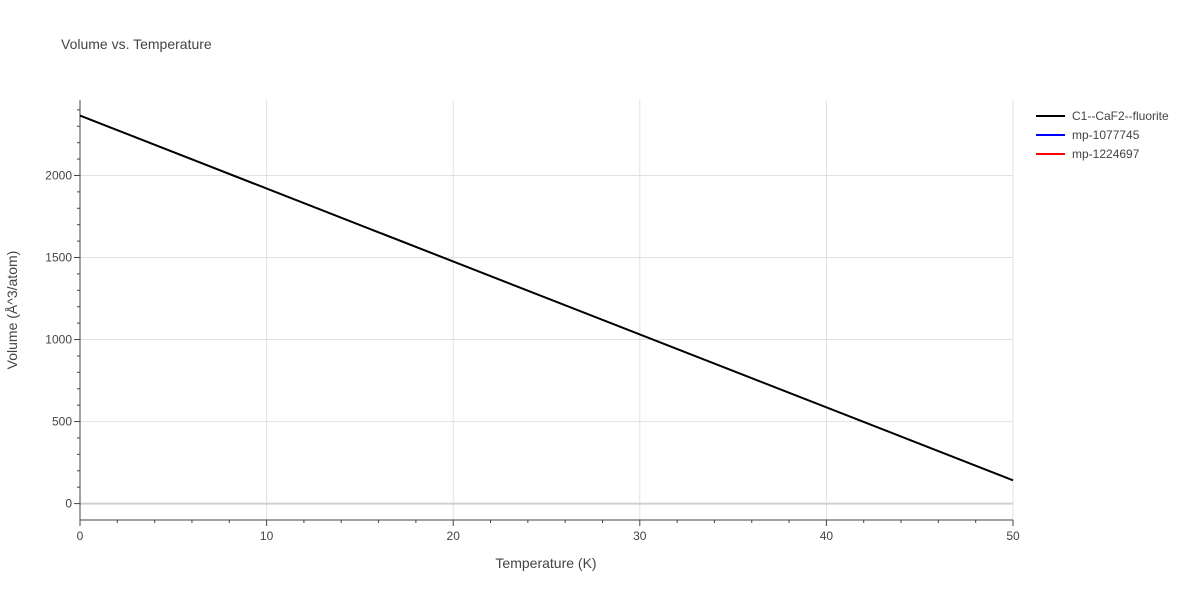  Describe the element at coordinates (1106, 134) in the screenshot. I see `legend-label: mp-1077745` at that location.